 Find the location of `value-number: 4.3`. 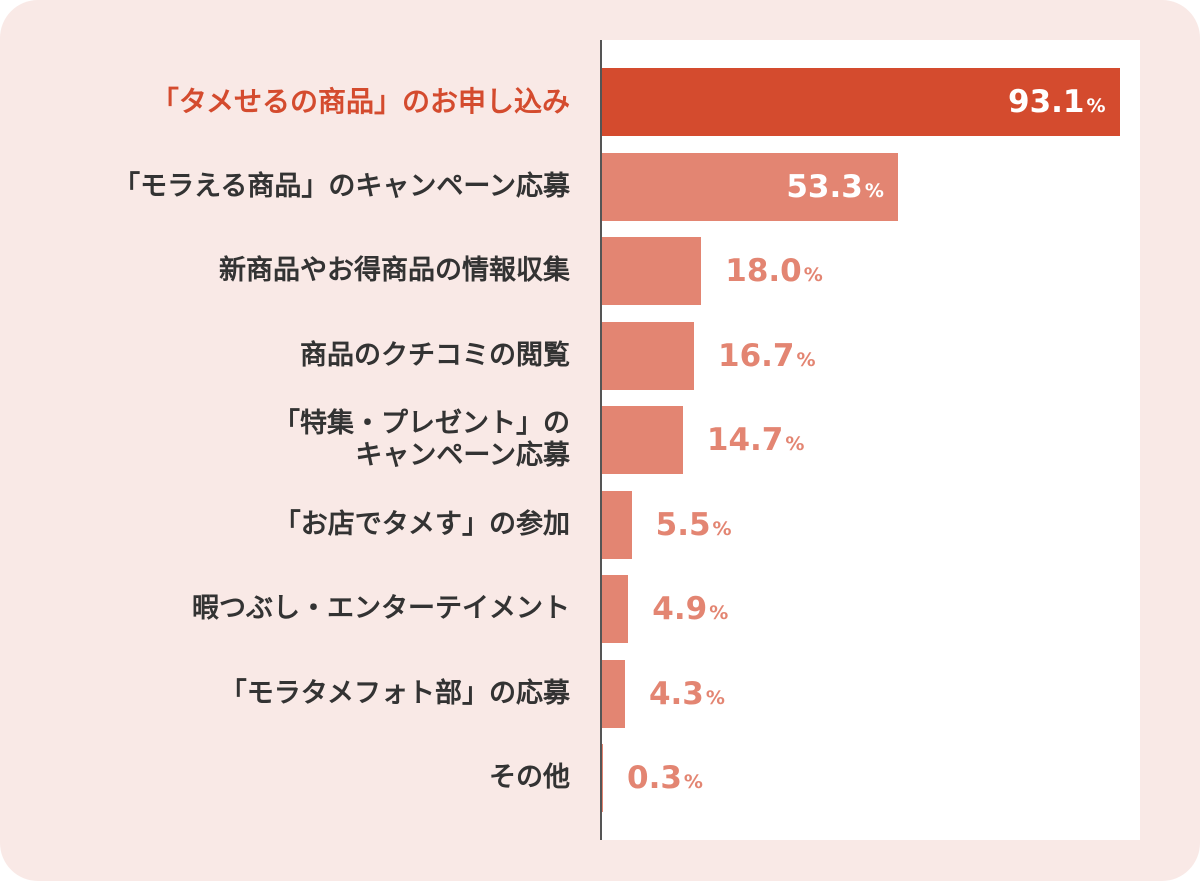

value-number: 4.3 is located at coordinates (676, 693).